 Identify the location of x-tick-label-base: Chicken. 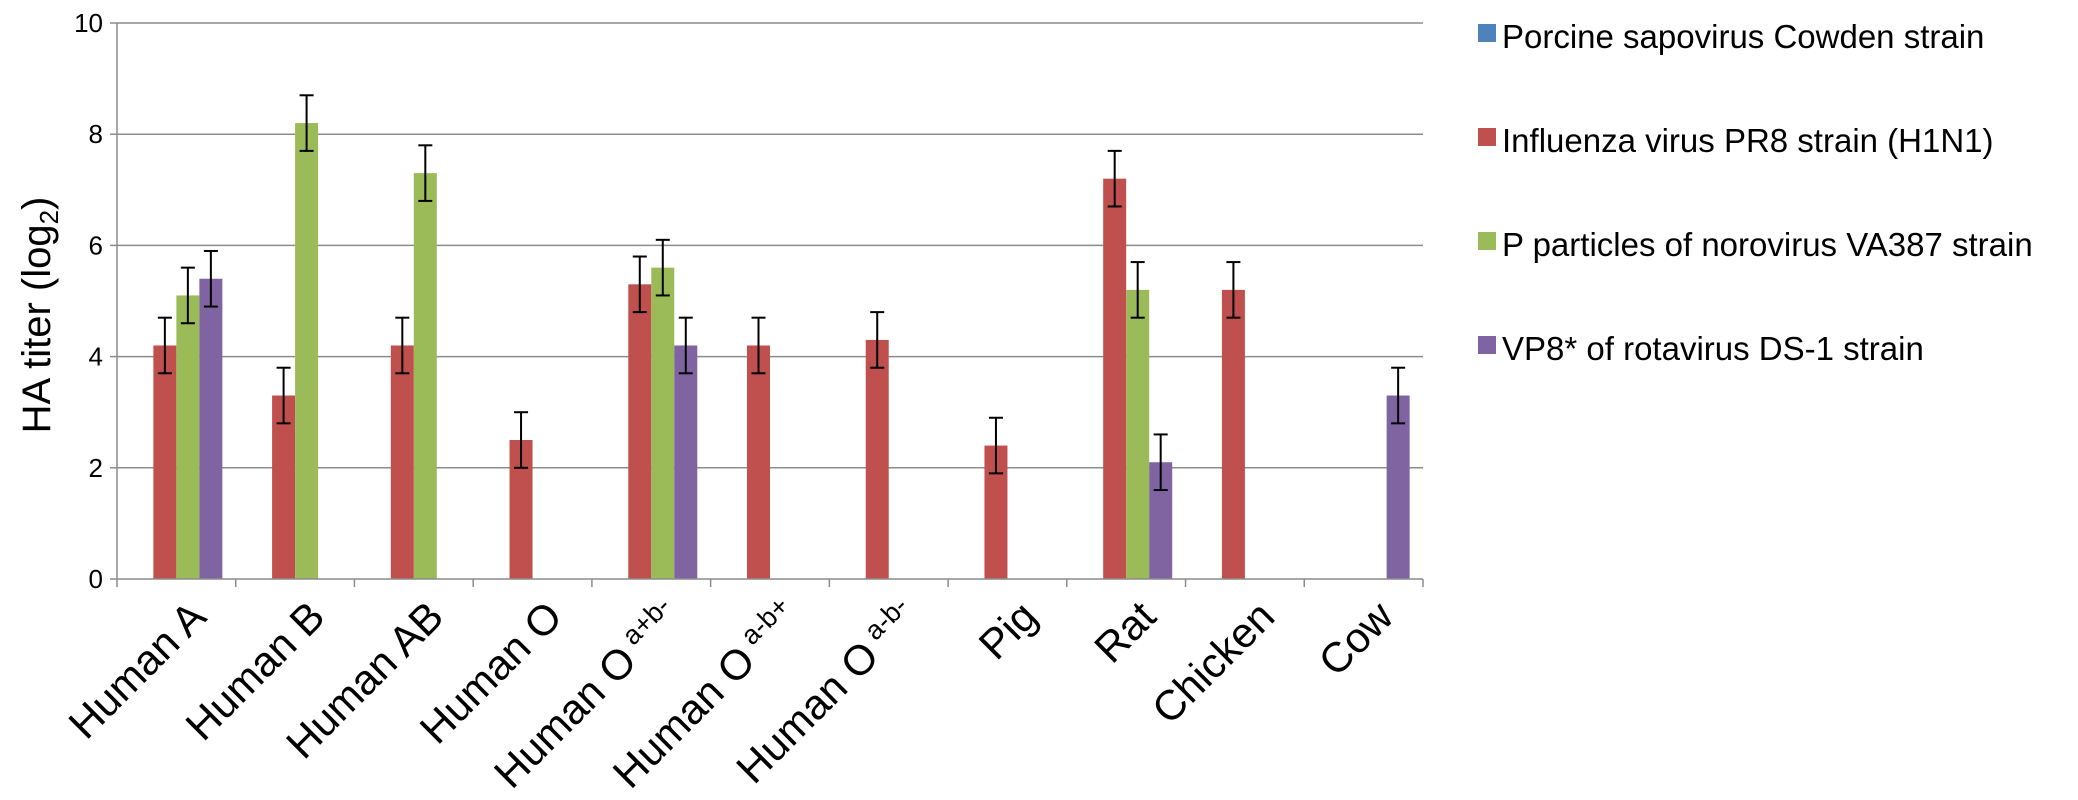
(1213, 662).